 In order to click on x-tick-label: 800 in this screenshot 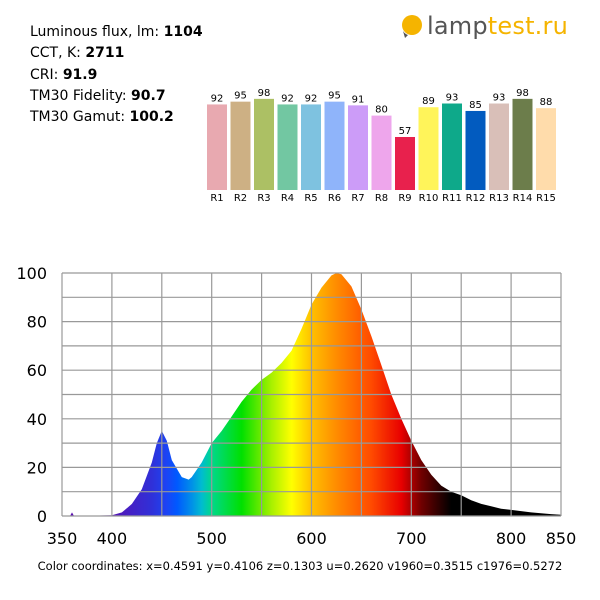, I will do `click(511, 538)`.